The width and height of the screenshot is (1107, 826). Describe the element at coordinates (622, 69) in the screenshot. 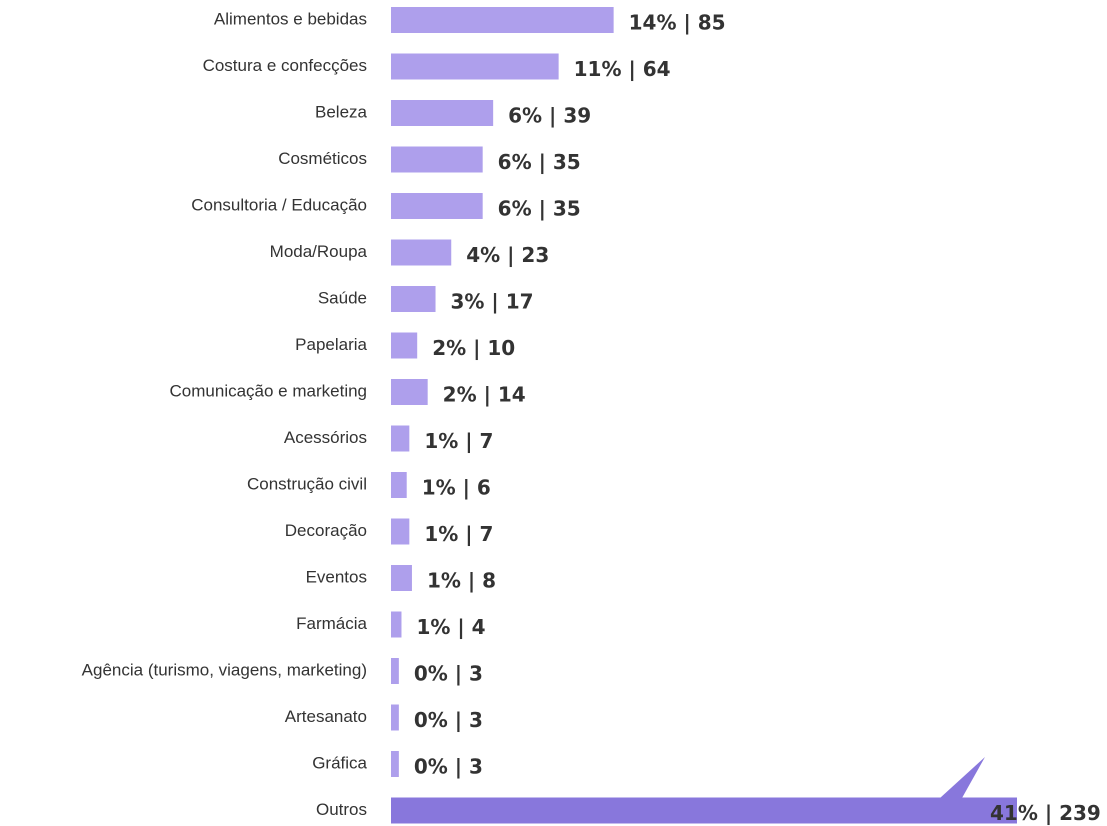

I see `value-label: 11% | 64` at that location.